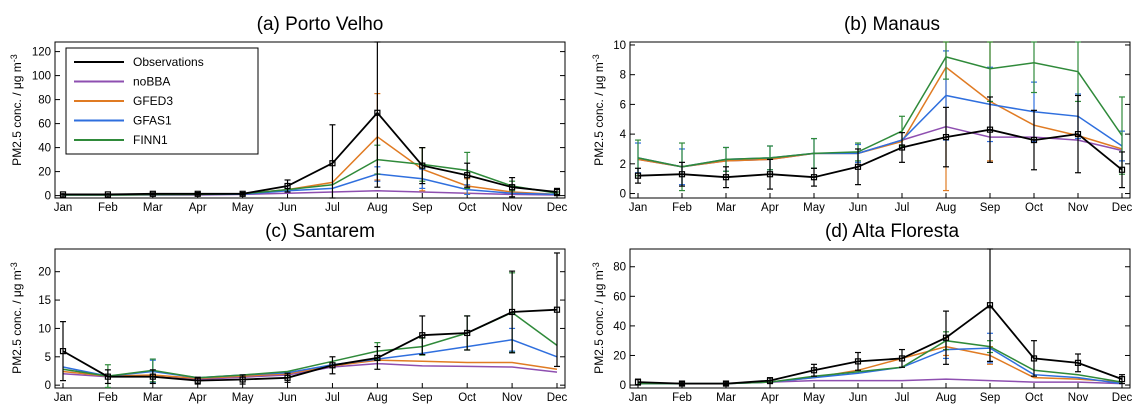 The width and height of the screenshot is (1137, 404). Describe the element at coordinates (619, 268) in the screenshot. I see `y-tick-label: 80` at that location.